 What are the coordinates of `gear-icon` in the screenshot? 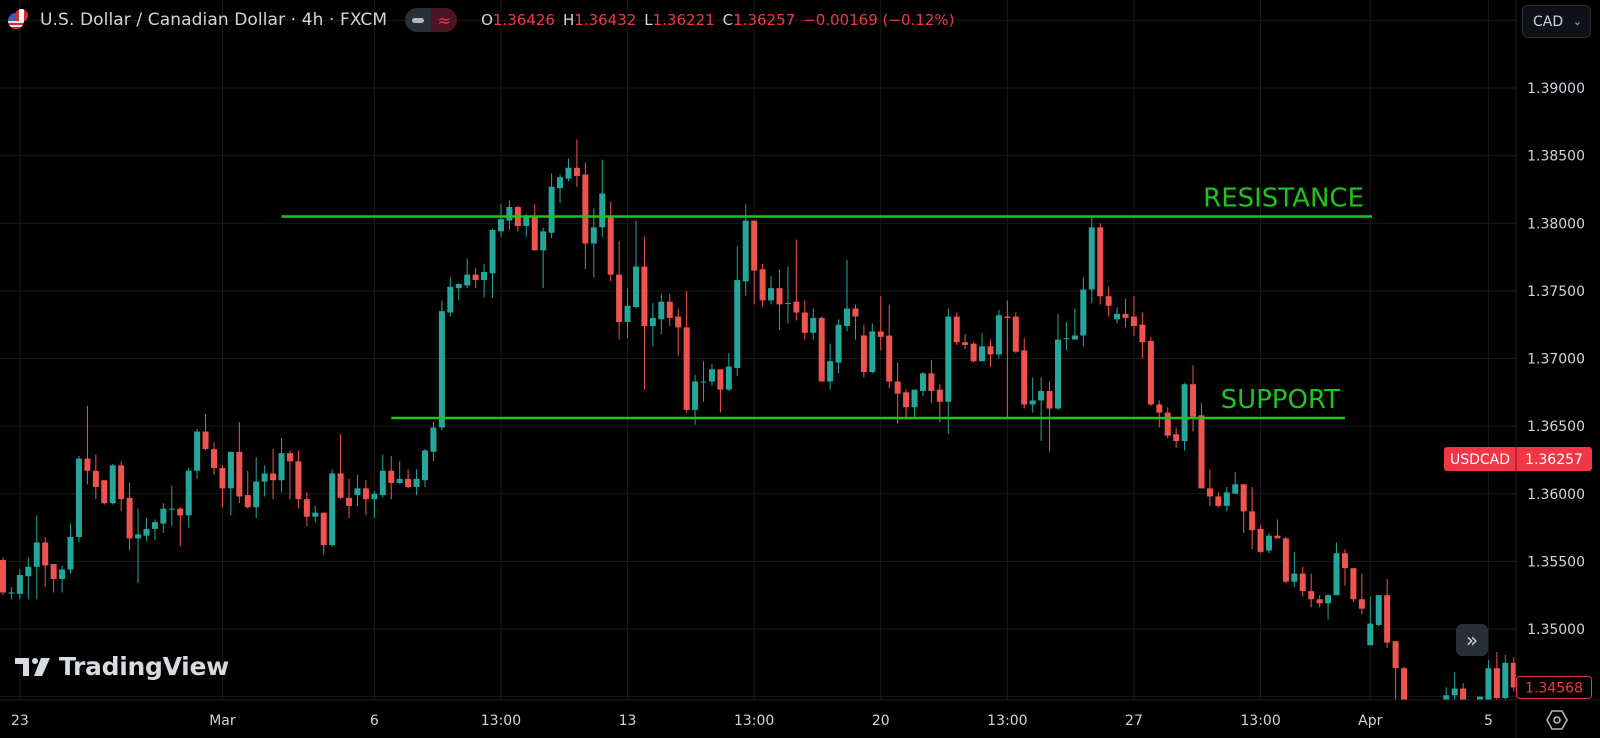 It's located at (1557, 720).